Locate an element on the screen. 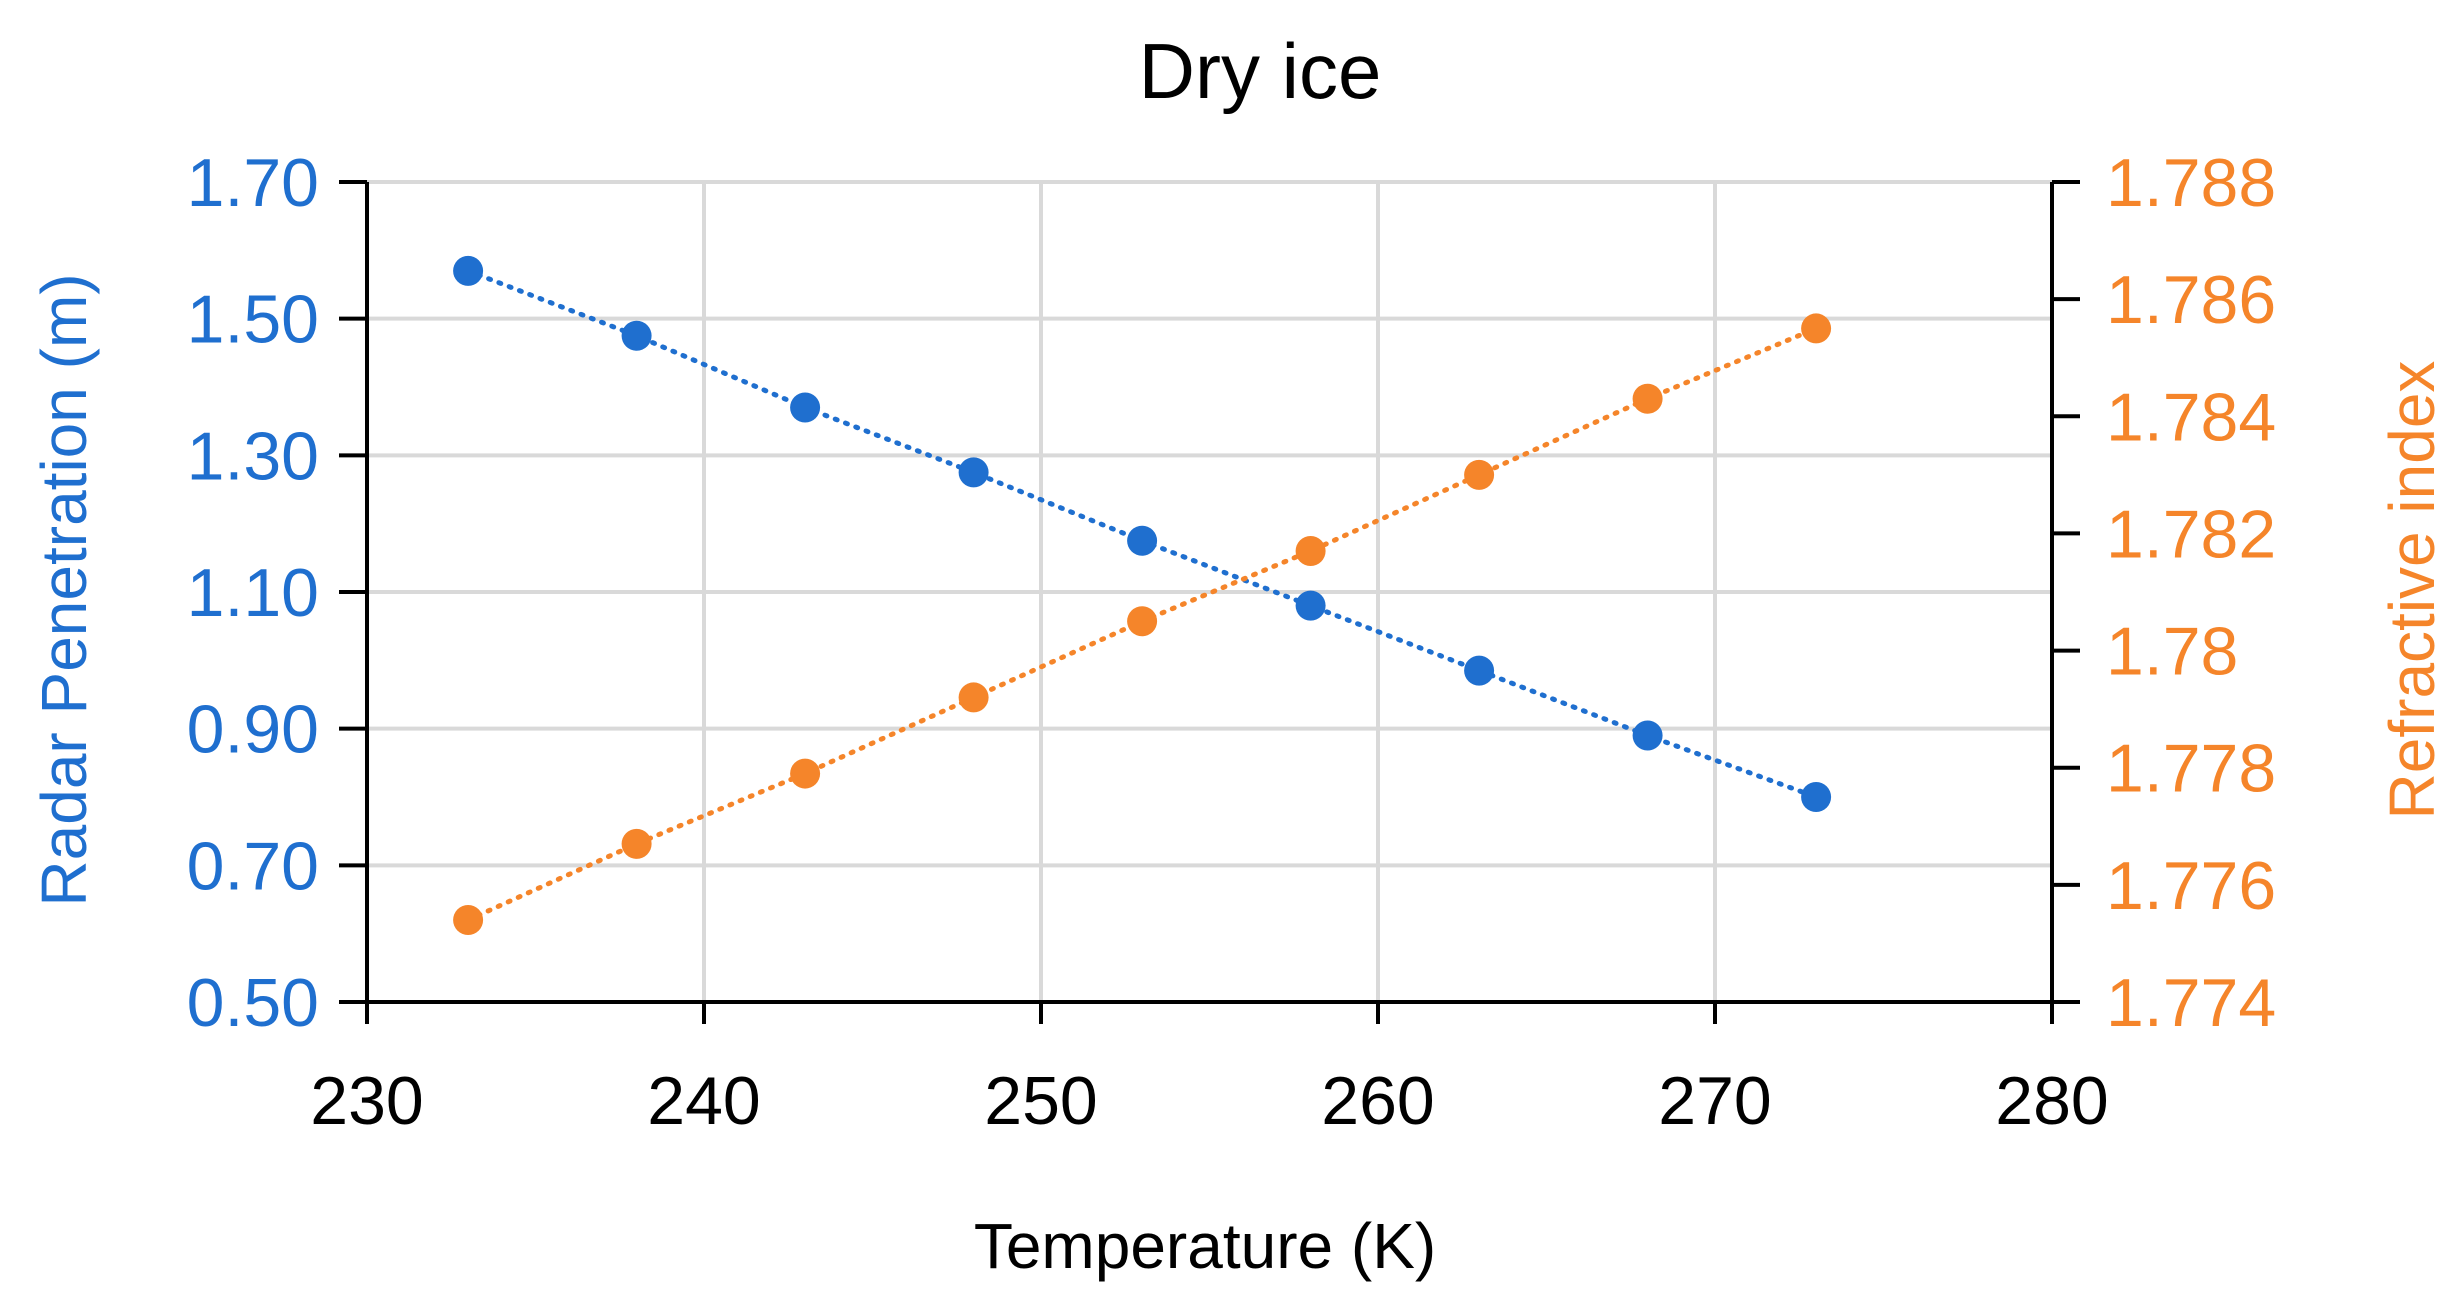 Image resolution: width=2464 pixels, height=1311 pixels. right-y-axis-label: Refractive index is located at coordinates (2412, 590).